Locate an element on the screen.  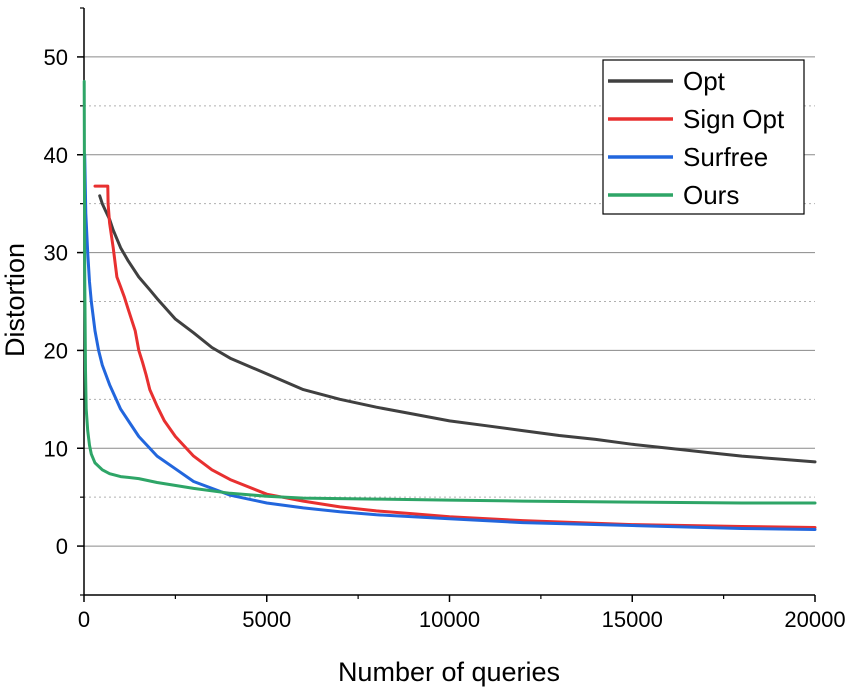
y-tick-label: 50 is located at coordinates (56, 57).